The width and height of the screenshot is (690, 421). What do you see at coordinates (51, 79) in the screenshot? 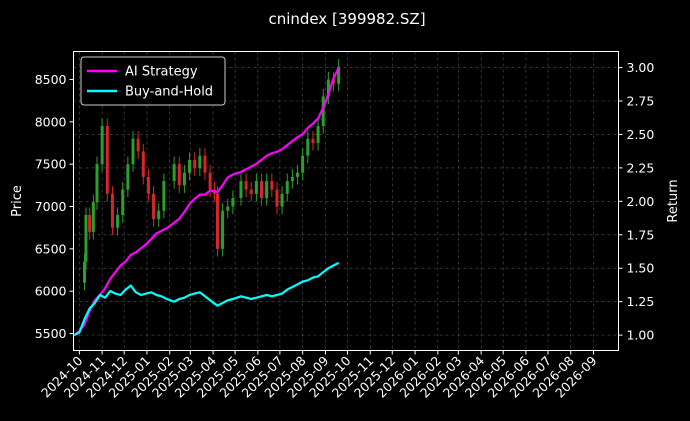
I see `price-tick-label: 8500` at bounding box center [51, 79].